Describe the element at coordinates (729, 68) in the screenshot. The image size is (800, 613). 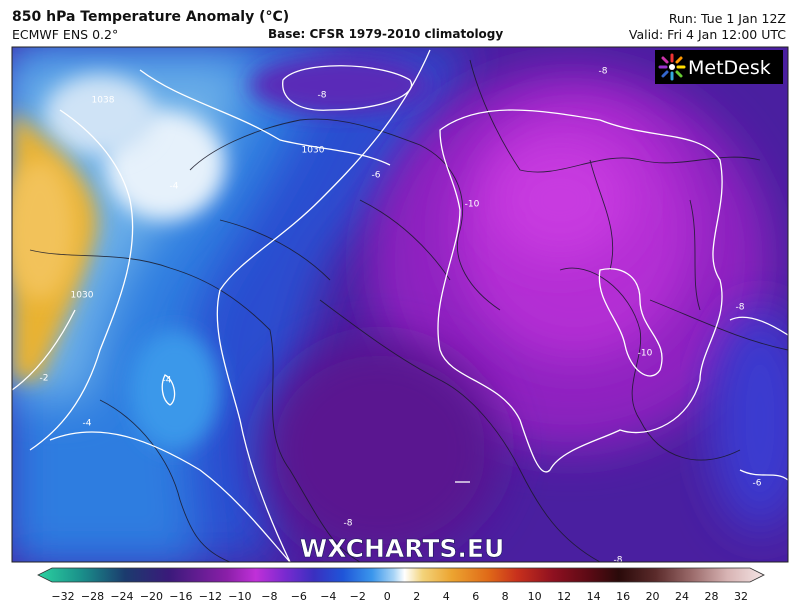
I see `logo-text: MetDesk` at that location.